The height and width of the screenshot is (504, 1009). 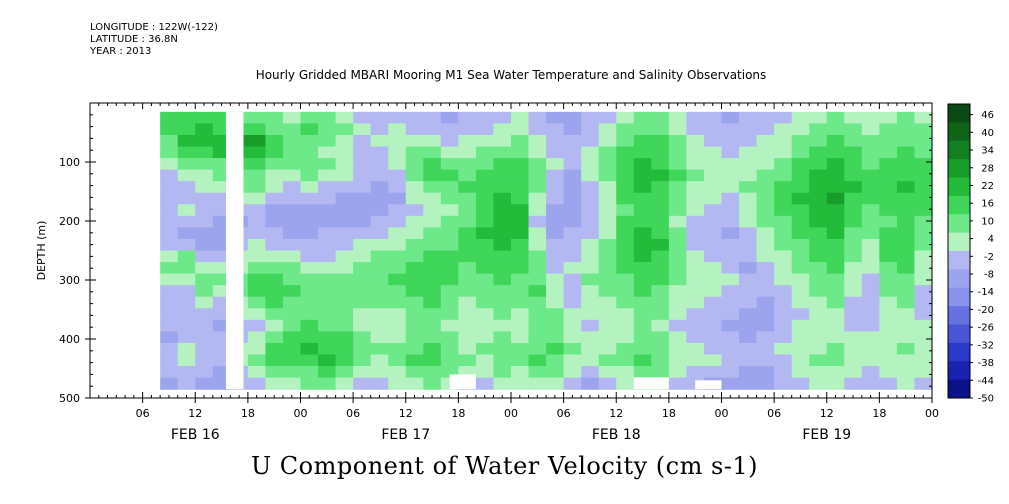 What do you see at coordinates (353, 413) in the screenshot?
I see `x-tick-label: 06` at bounding box center [353, 413].